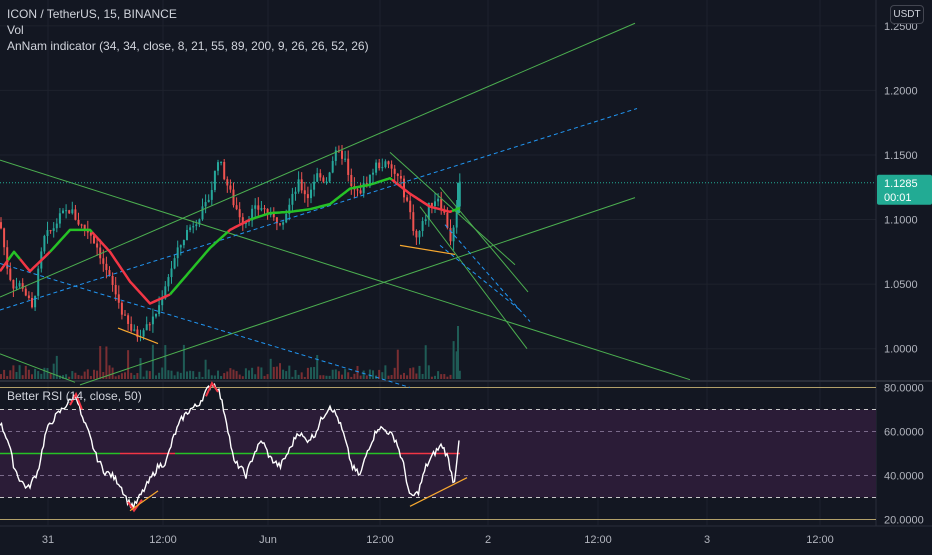 The image size is (932, 555). I want to click on symbol-line: ICON / TetherUS, 15, BINANCE, so click(92, 14).